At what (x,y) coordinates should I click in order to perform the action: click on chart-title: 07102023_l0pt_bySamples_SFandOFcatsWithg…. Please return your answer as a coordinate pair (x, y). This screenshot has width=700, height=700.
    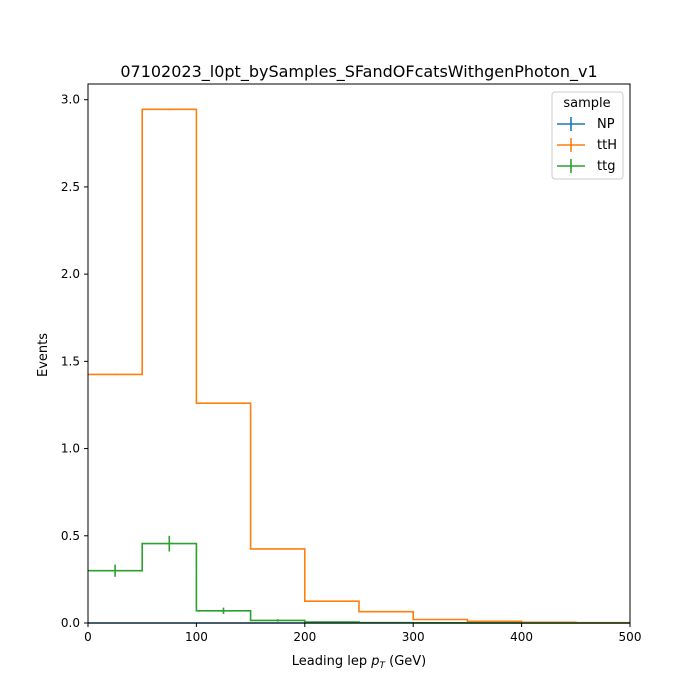
    Looking at the image, I should click on (358, 72).